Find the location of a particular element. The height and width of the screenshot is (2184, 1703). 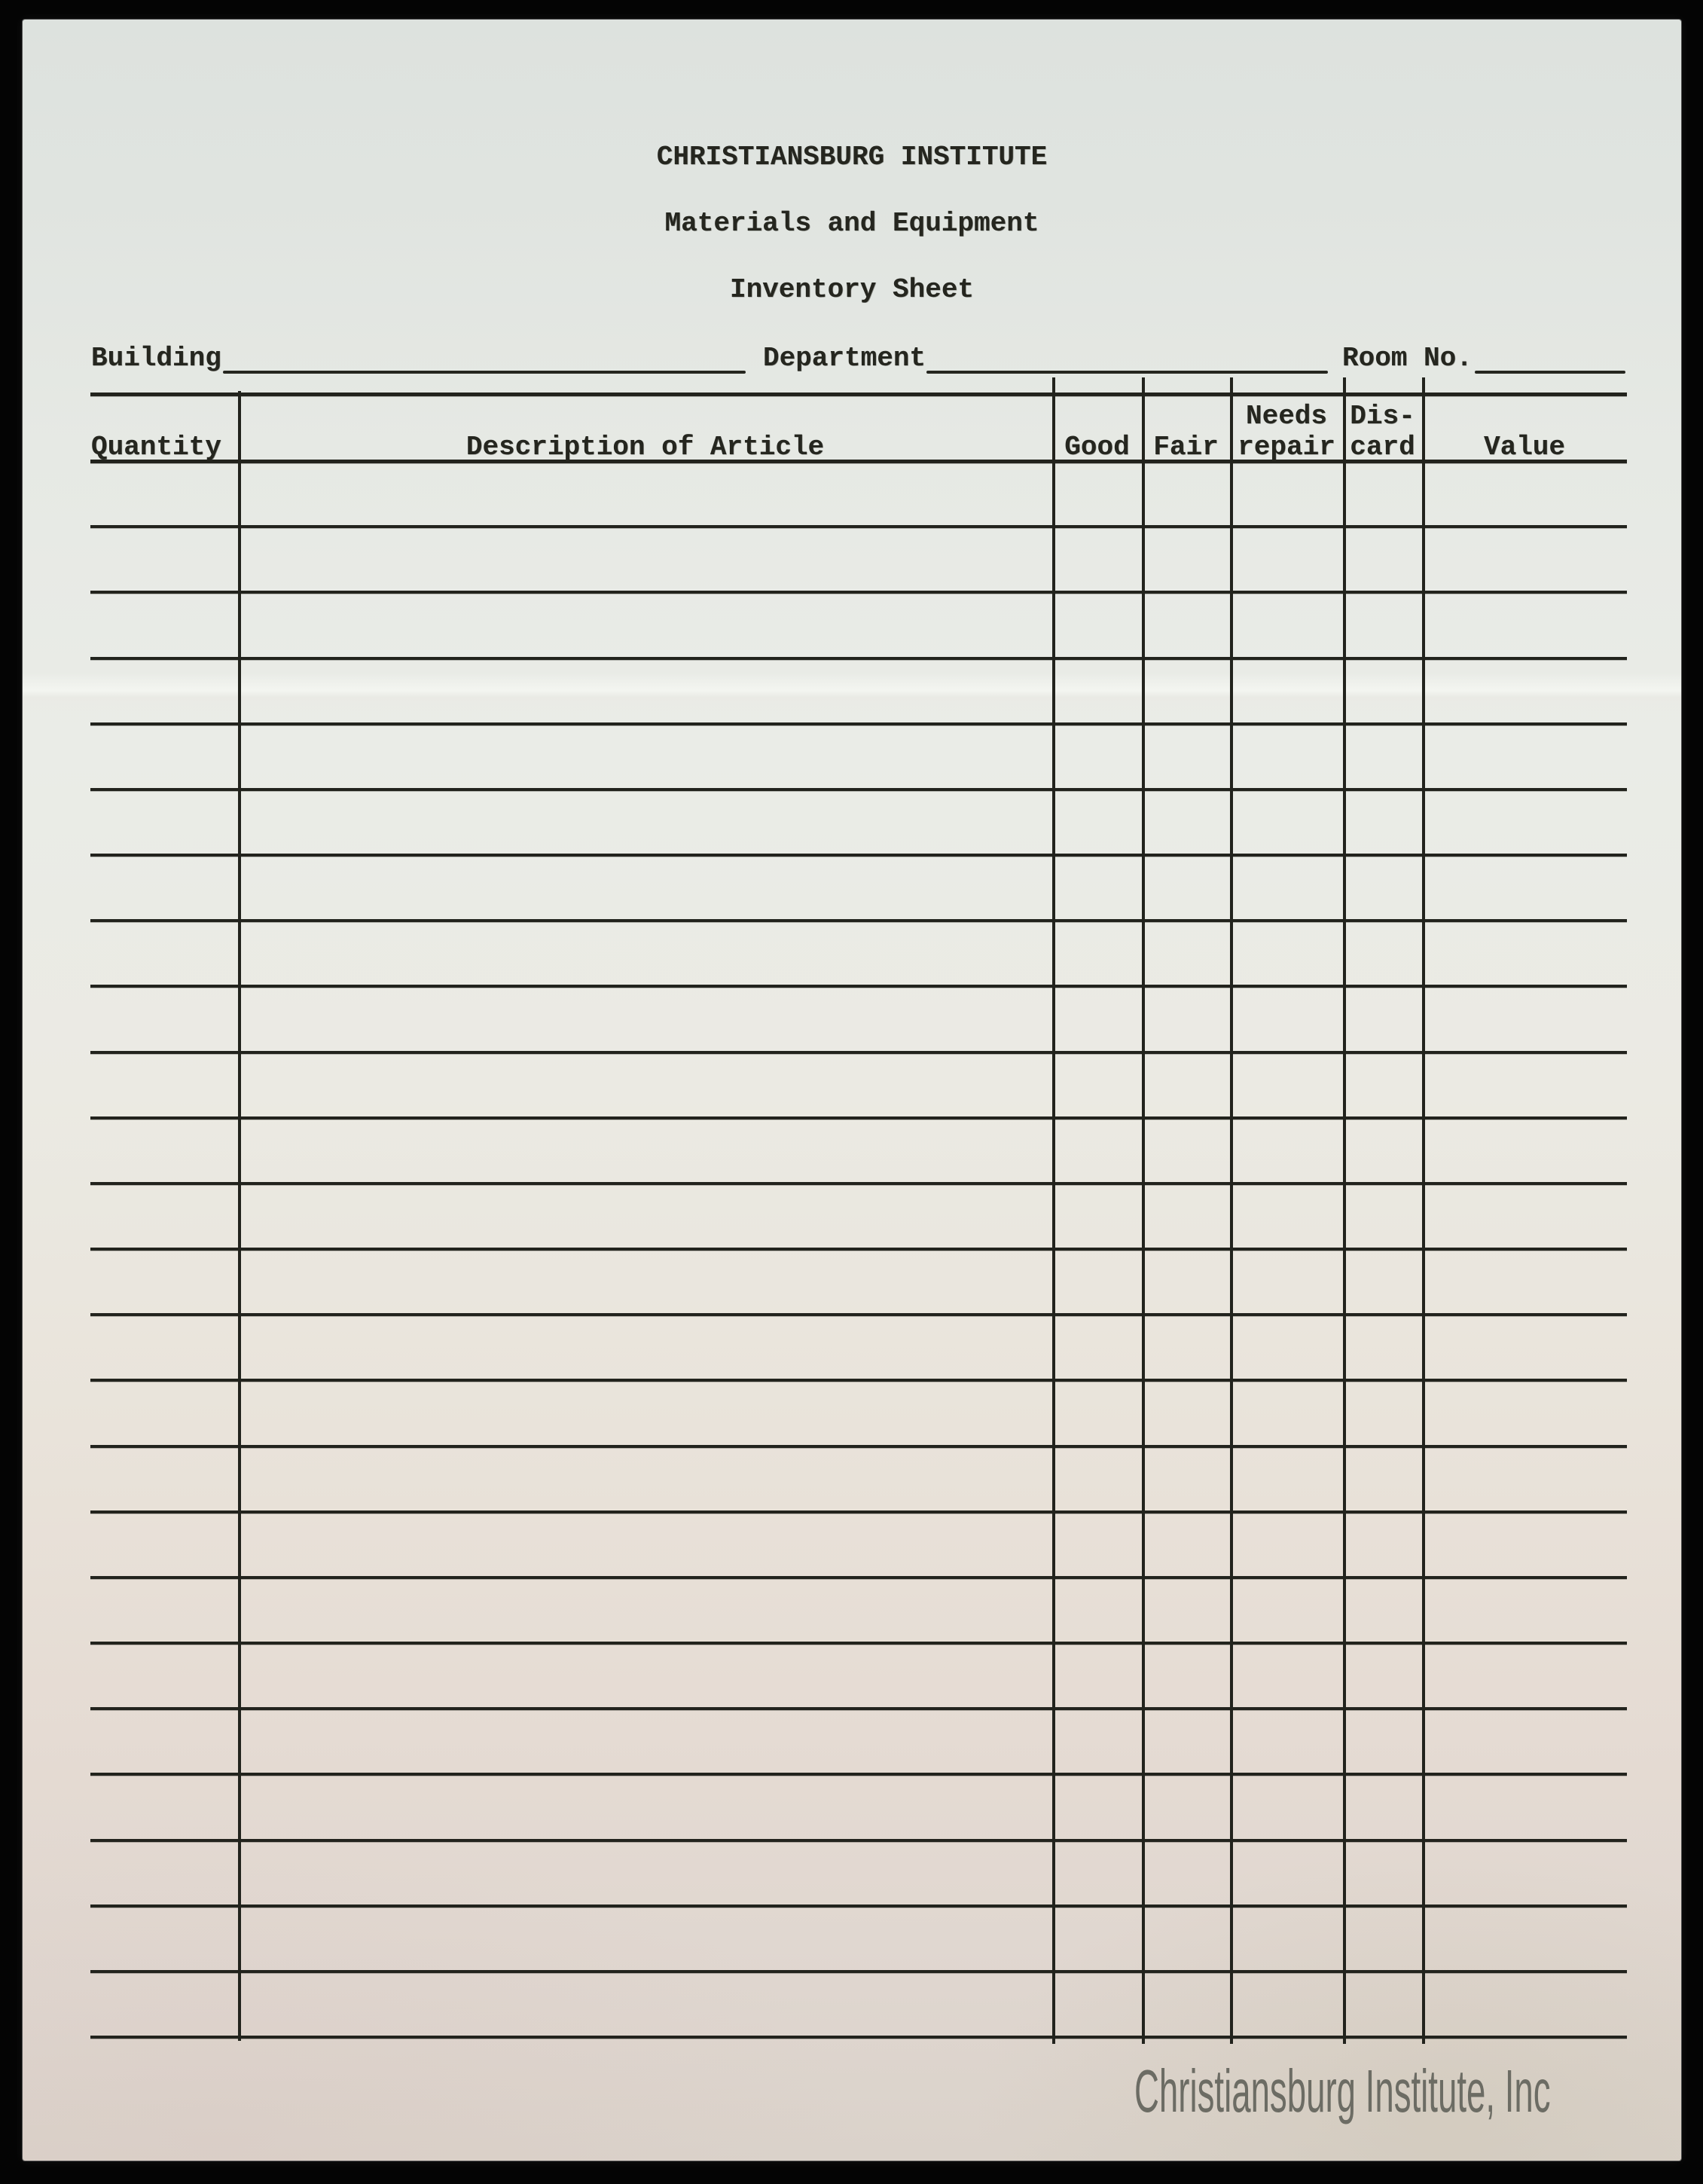

column-divider-description is located at coordinates (1053, 1210).